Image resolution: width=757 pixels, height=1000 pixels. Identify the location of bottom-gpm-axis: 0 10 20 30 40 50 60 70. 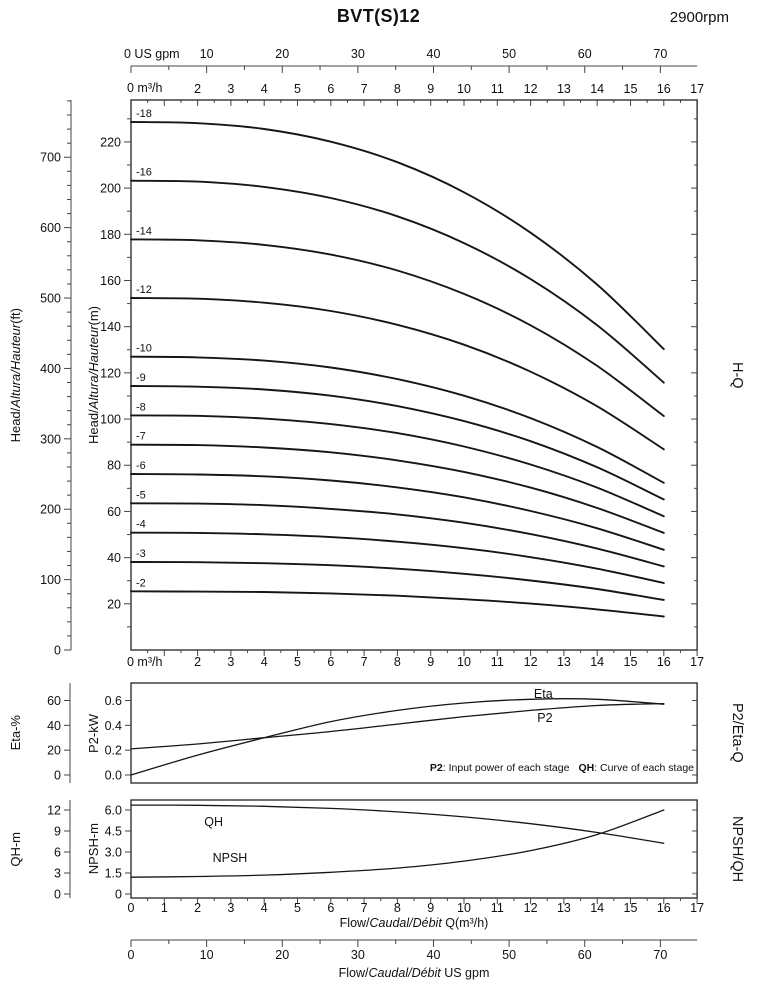
(413, 950).